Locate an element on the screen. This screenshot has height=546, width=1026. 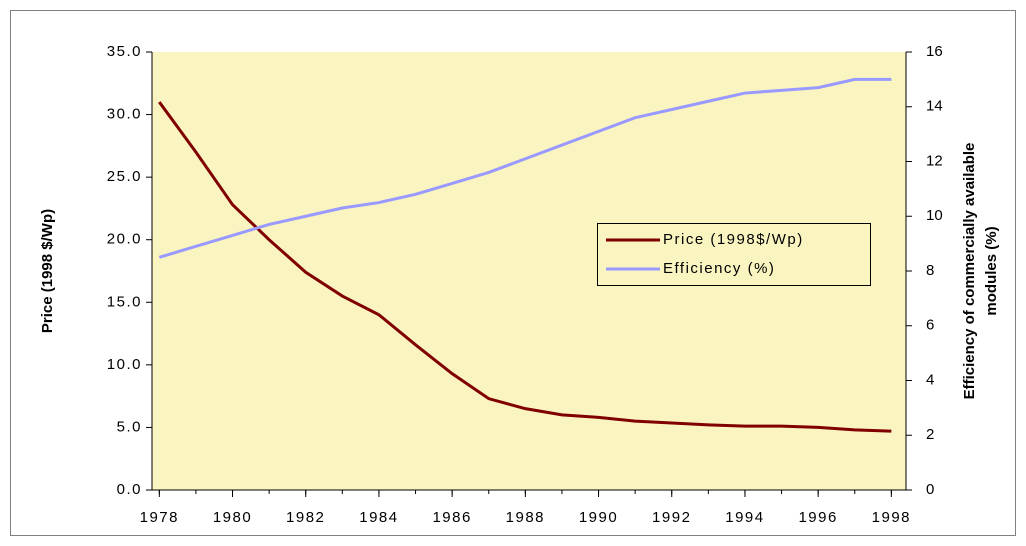
y2-axis-title: modules (%) is located at coordinates (991, 270).